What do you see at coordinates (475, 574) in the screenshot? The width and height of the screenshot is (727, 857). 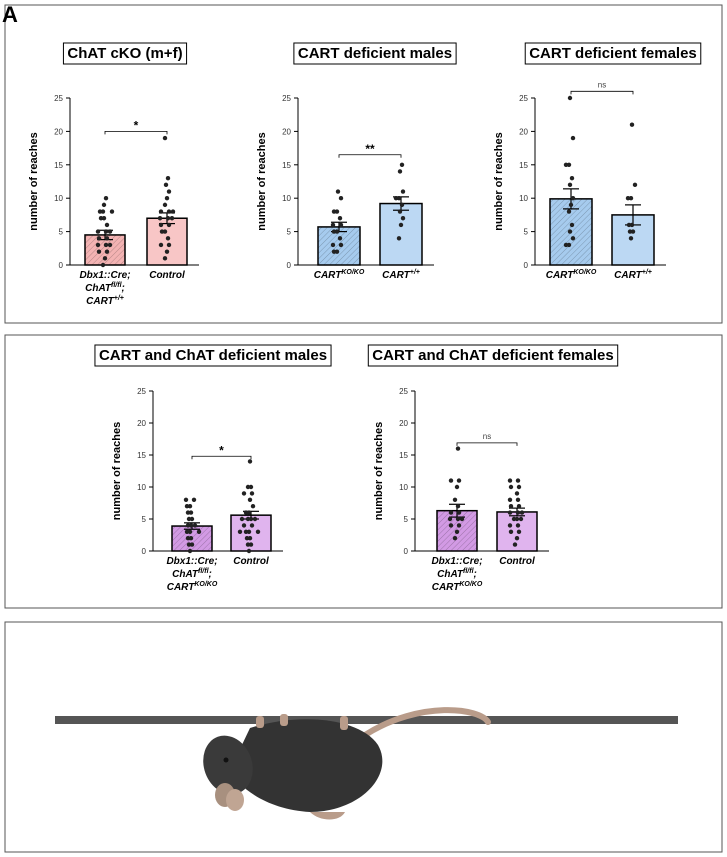 I see `label-part: ;` at bounding box center [475, 574].